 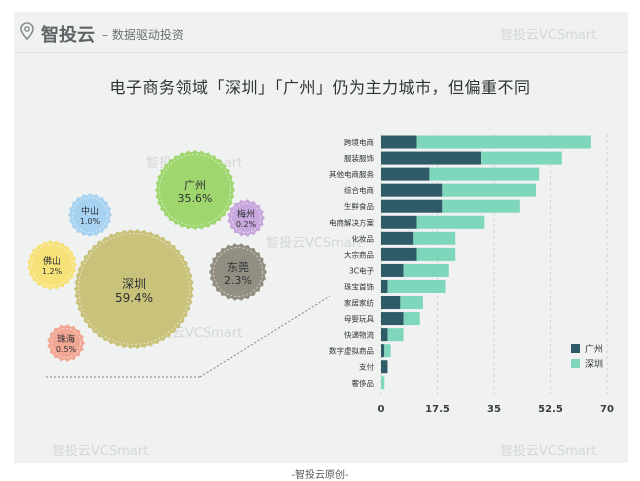 I want to click on y-category-label: 化妆品, so click(x=363, y=238).